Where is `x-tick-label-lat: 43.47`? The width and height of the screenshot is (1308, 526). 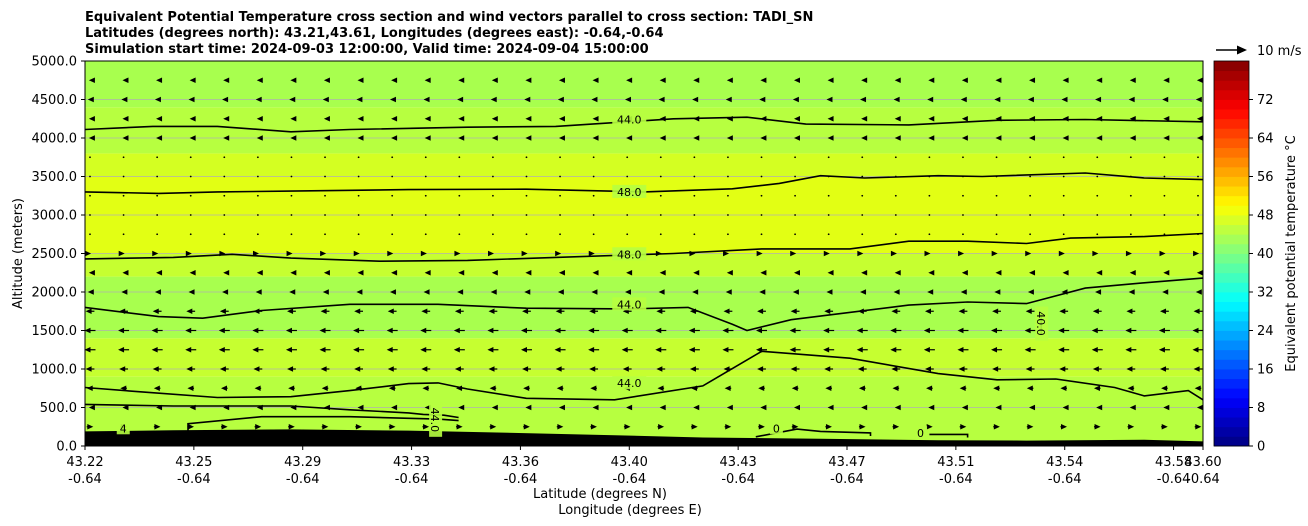
x-tick-label-lat: 43.47 is located at coordinates (846, 462).